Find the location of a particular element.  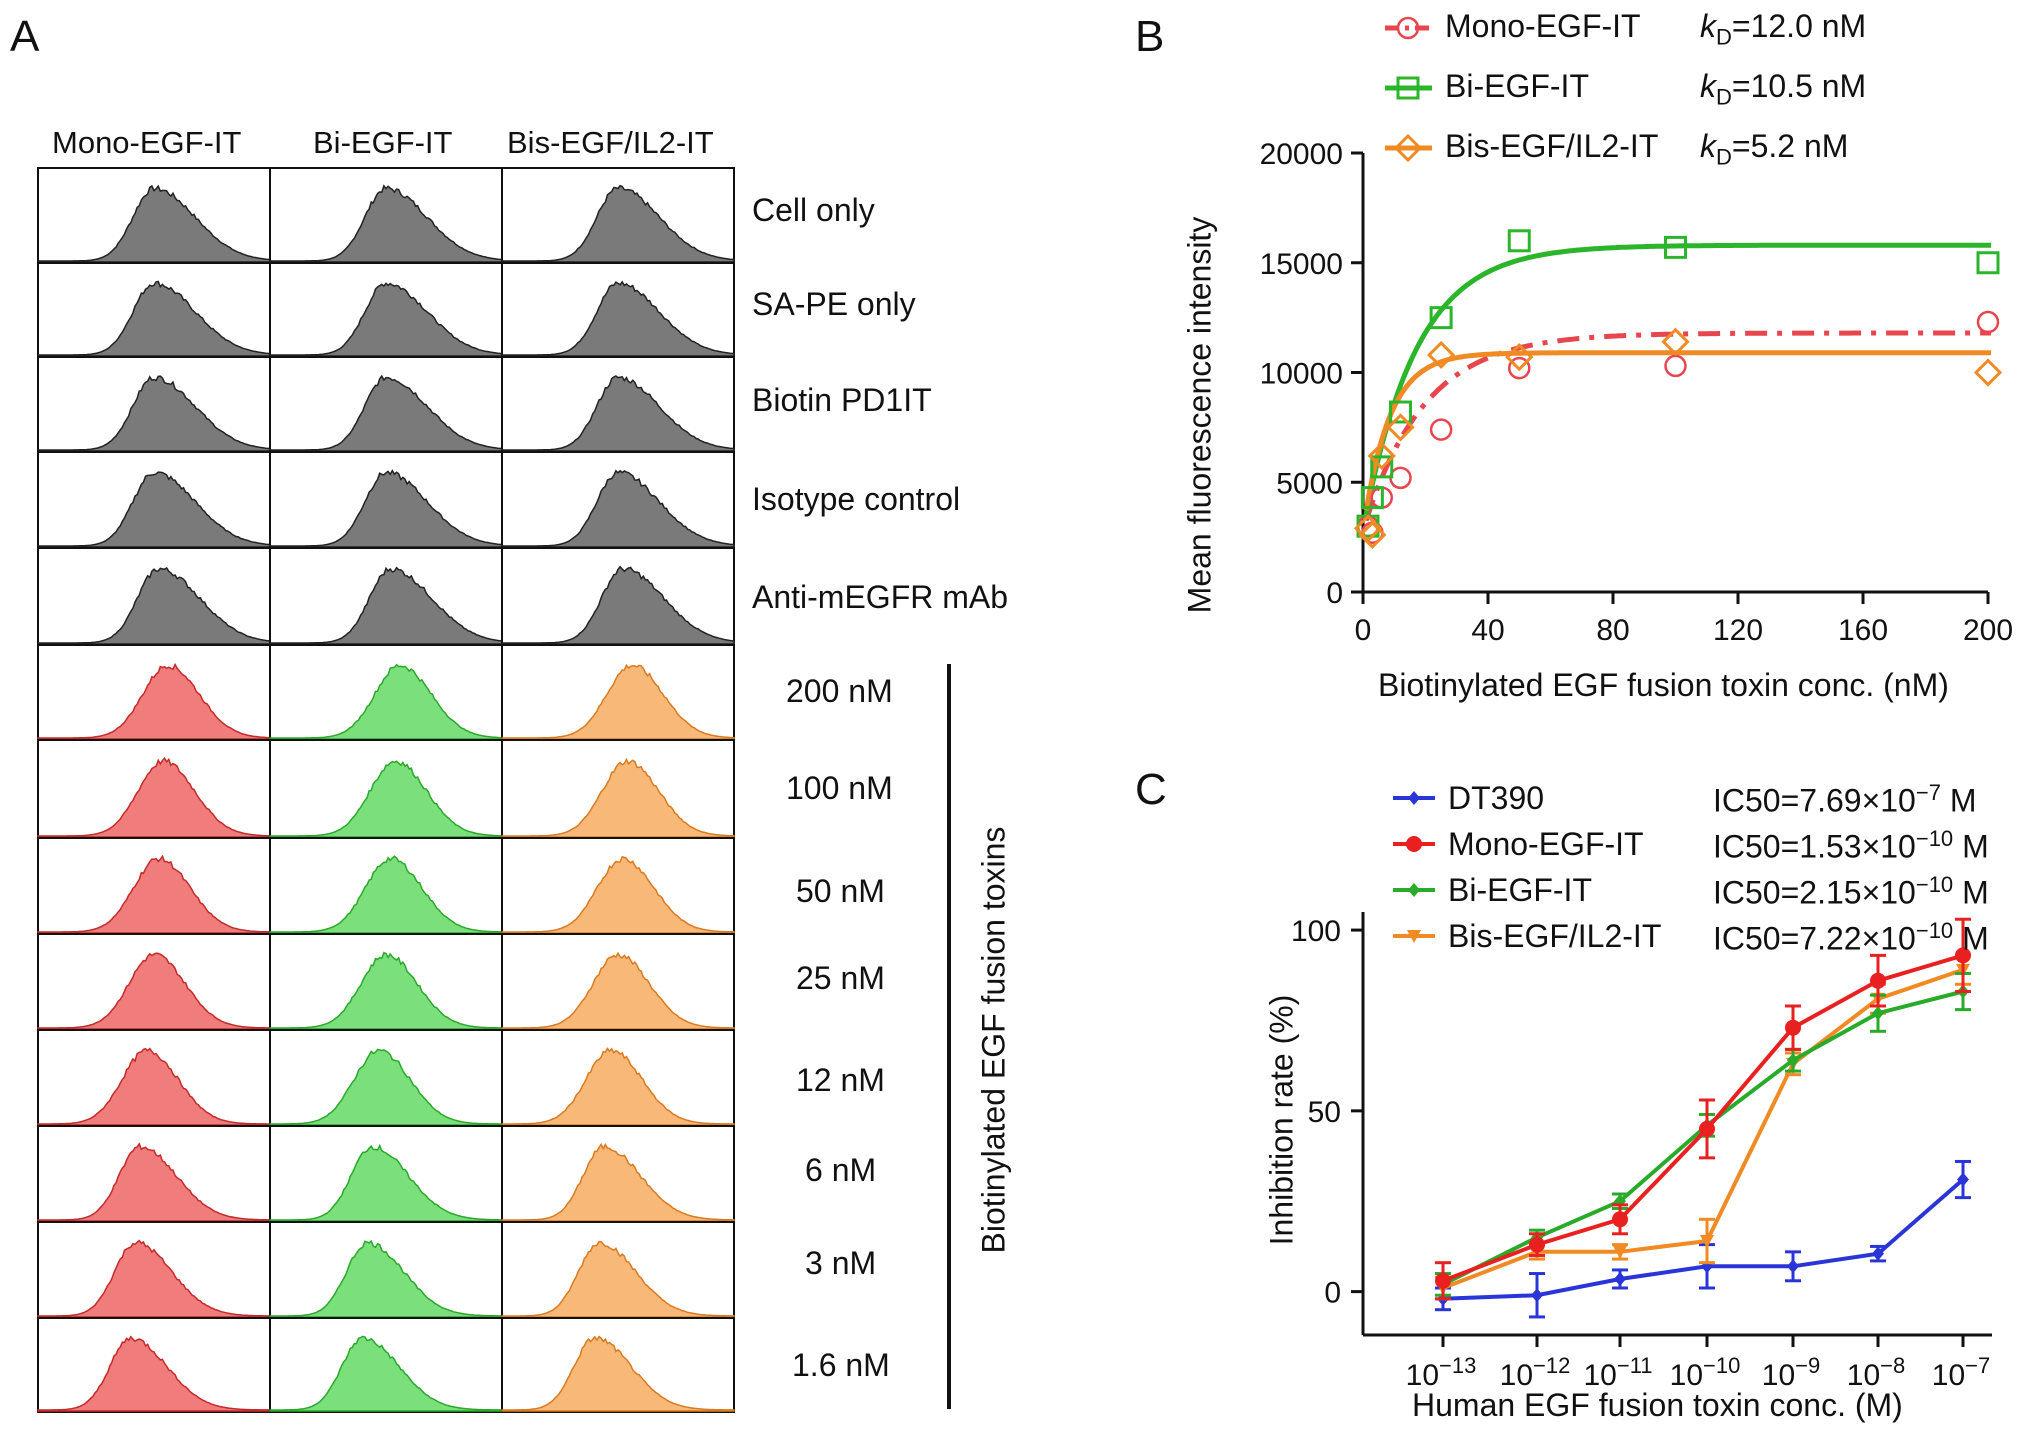

c-legend-mono-name: Mono-EGF-IT is located at coordinates (1546, 844).